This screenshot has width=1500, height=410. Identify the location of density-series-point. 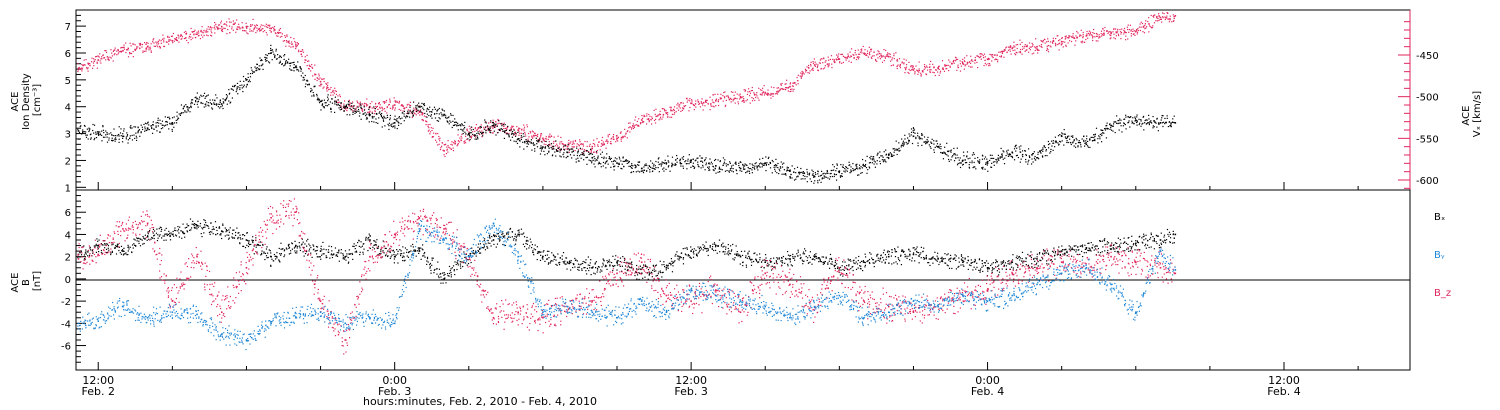
(765, 163).